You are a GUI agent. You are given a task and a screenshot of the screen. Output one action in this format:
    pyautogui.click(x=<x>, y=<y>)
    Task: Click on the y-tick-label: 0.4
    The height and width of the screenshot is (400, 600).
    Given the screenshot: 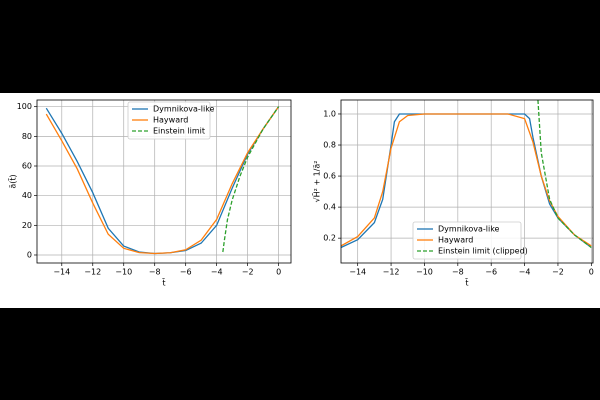 What is the action you would take?
    pyautogui.click(x=329, y=207)
    